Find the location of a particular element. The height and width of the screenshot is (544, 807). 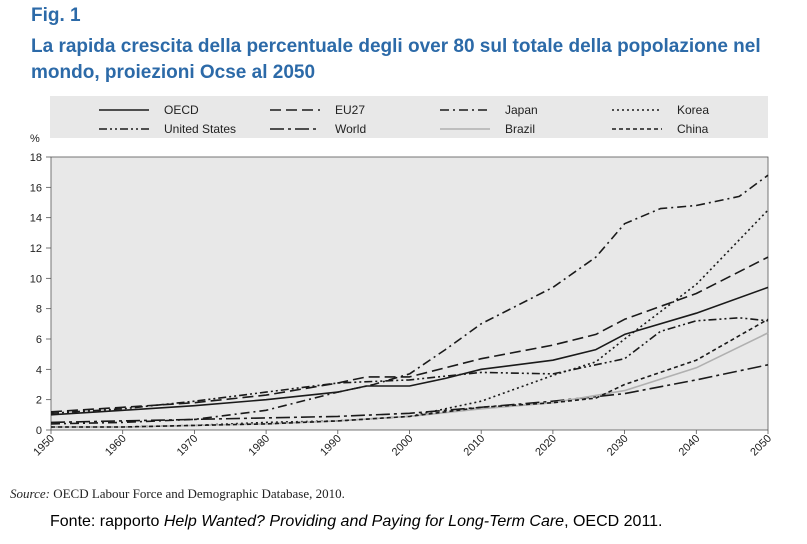

x-tick-label: 1990 is located at coordinates (331, 446).